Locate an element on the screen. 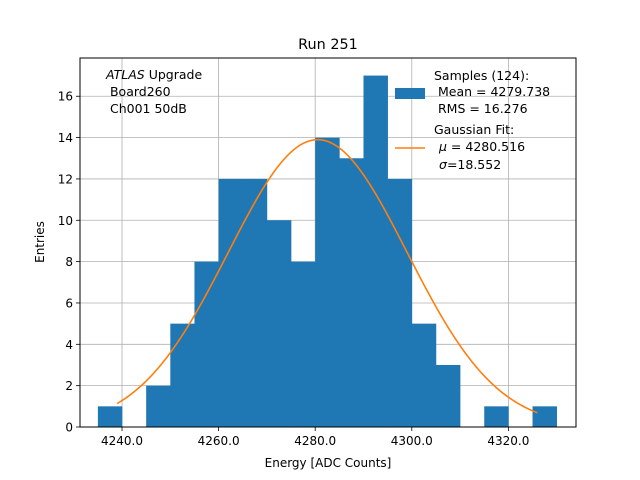 The width and height of the screenshot is (640, 480). y-tick-label: 14 is located at coordinates (65, 138).